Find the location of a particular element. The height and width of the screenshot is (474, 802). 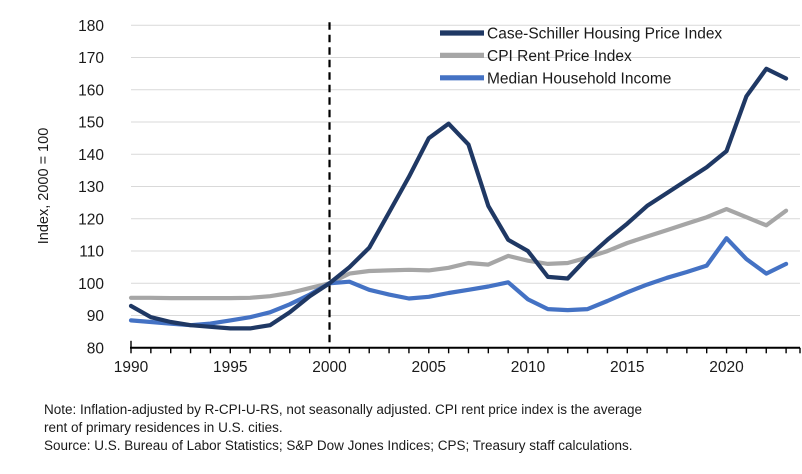

y-tick-label: 130 is located at coordinates (91, 187).